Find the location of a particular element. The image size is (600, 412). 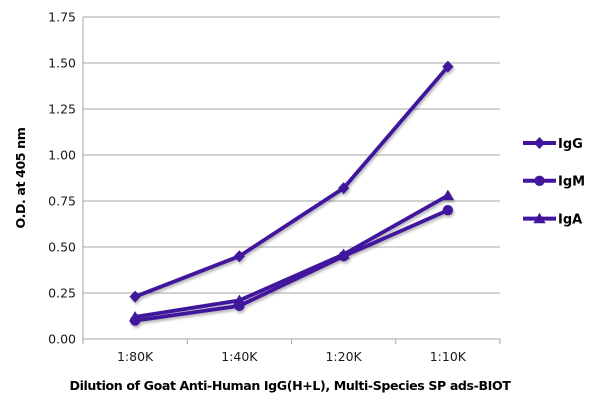

legend-triangle-icon is located at coordinates (539, 218).